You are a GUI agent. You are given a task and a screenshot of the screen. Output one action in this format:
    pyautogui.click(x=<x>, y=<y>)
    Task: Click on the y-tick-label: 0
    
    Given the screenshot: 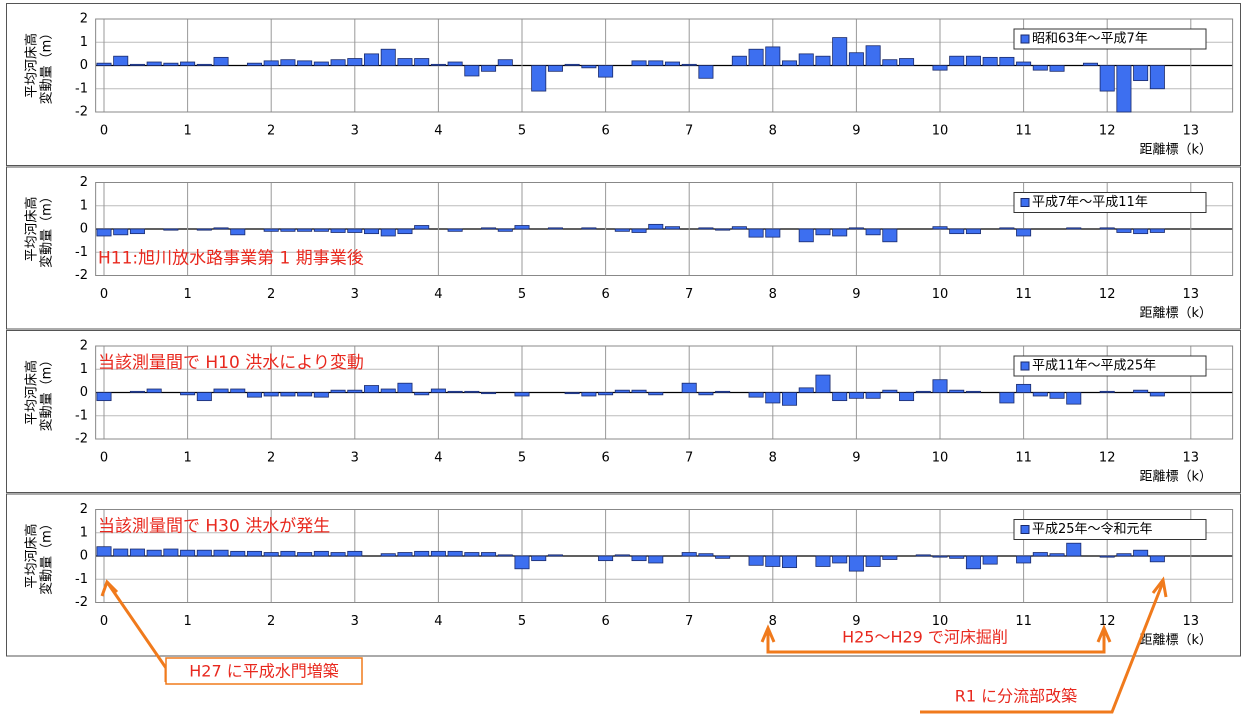 What is the action you would take?
    pyautogui.click(x=84, y=65)
    